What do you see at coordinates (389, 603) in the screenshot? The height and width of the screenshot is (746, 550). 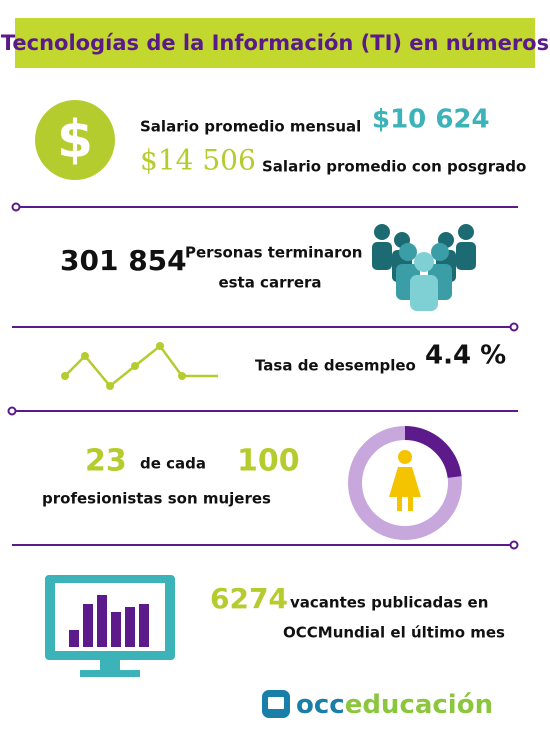 I see `vacancies-label: vacantes publicadas en` at bounding box center [389, 603].